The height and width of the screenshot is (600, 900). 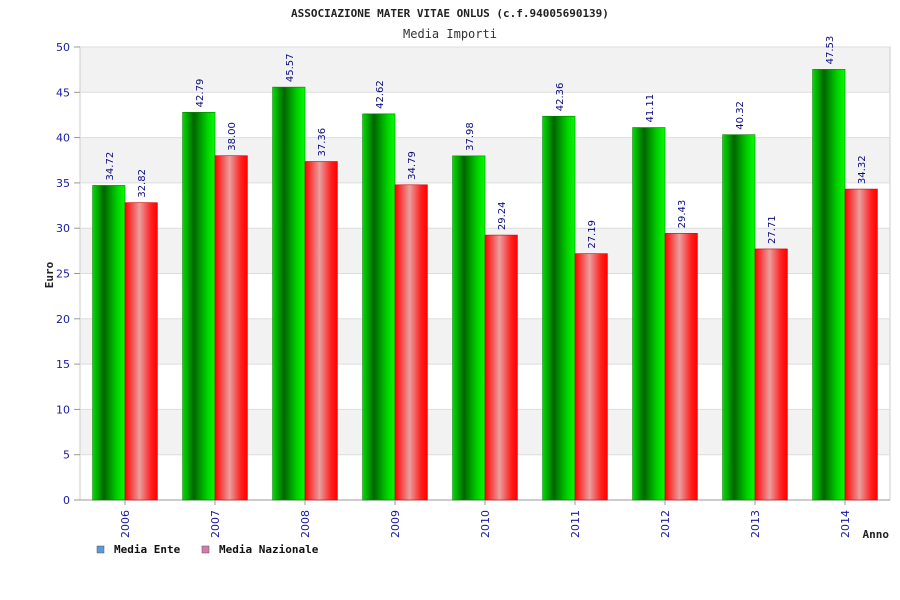 I want to click on data-label: 32.82, so click(x=142, y=183).